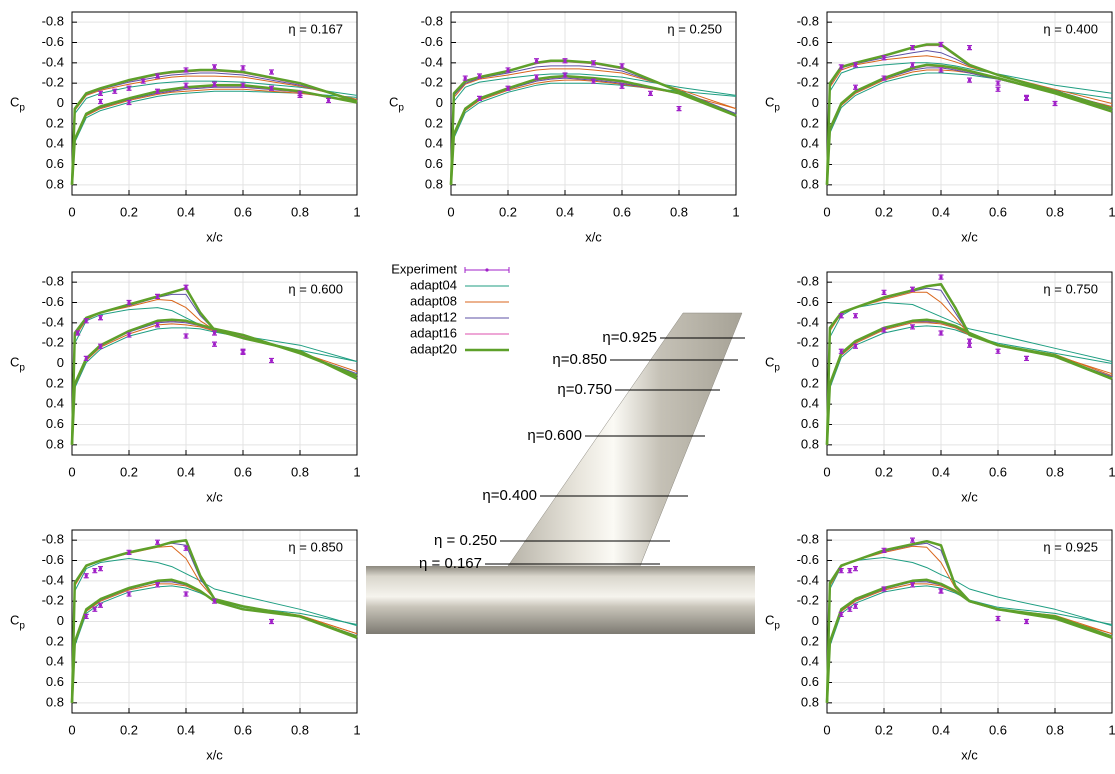 The height and width of the screenshot is (774, 1115). Describe the element at coordinates (60, 102) in the screenshot. I see `y-tick-label: 0` at that location.